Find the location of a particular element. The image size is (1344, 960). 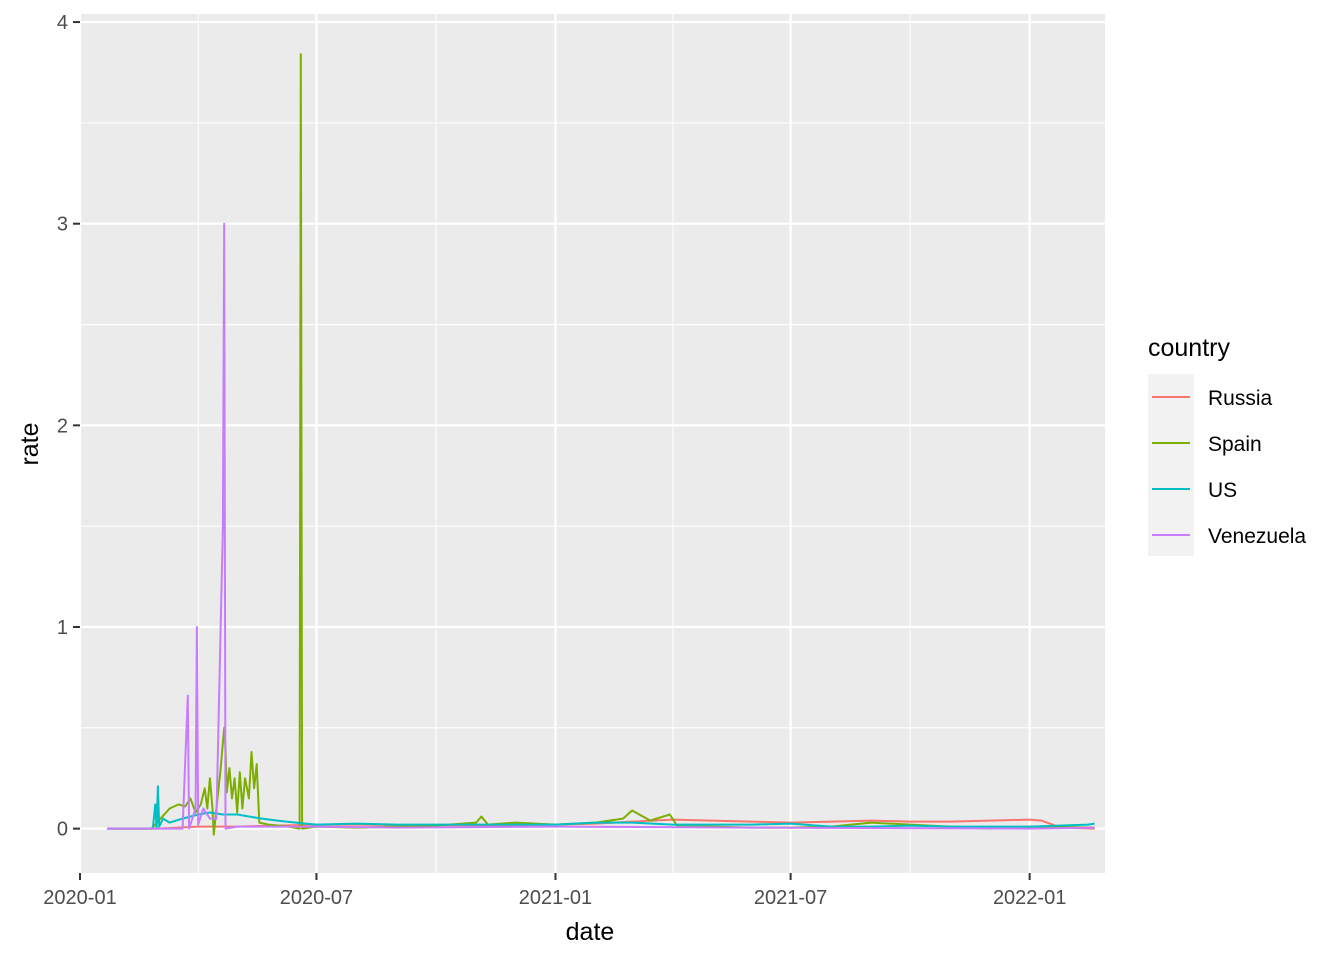

y-tick-labels: 0 1 2 3 4 is located at coordinates (62, 426).